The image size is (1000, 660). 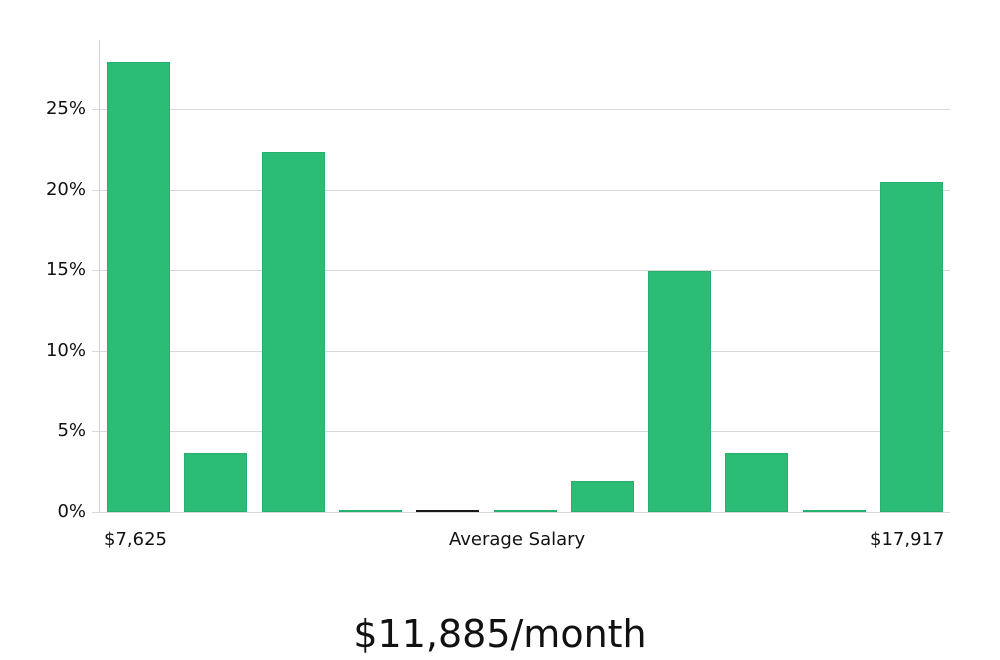 I want to click on y-tick-label: 0%, so click(x=71, y=511).